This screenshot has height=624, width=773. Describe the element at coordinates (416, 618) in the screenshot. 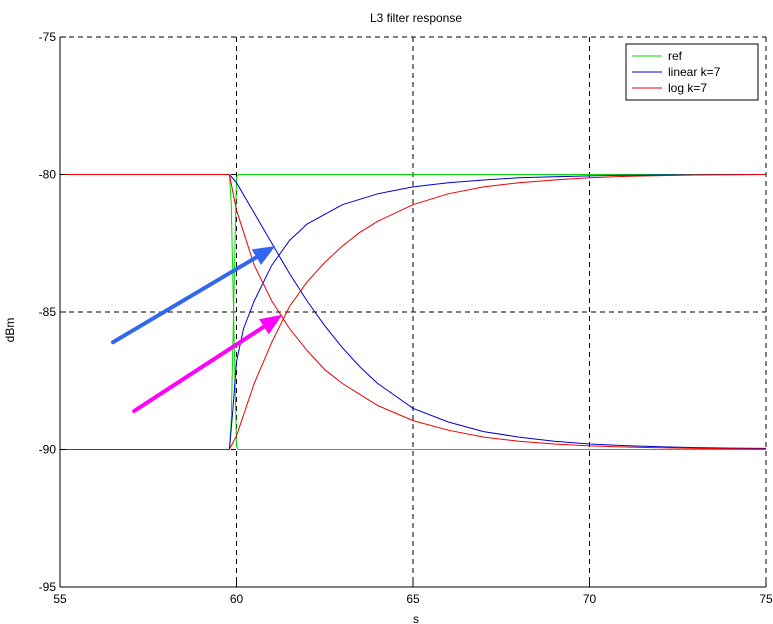

I see `x-axis-label: s` at that location.